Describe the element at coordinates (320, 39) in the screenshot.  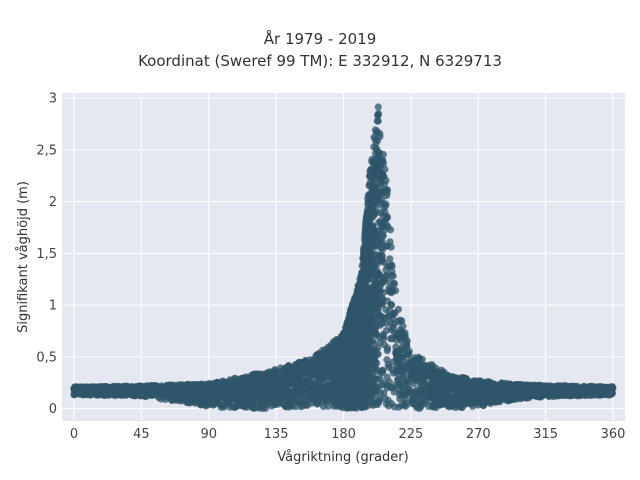
I see `chart-title-line-1: År 1979 - 2019` at that location.